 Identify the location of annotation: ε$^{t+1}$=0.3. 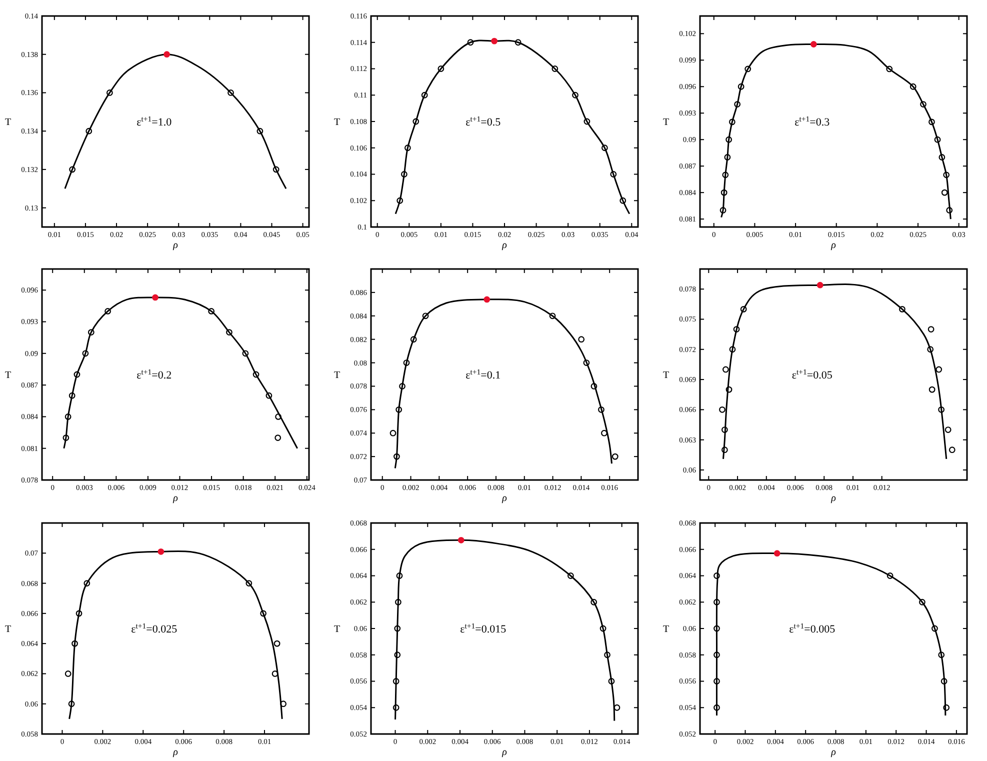
(812, 121).